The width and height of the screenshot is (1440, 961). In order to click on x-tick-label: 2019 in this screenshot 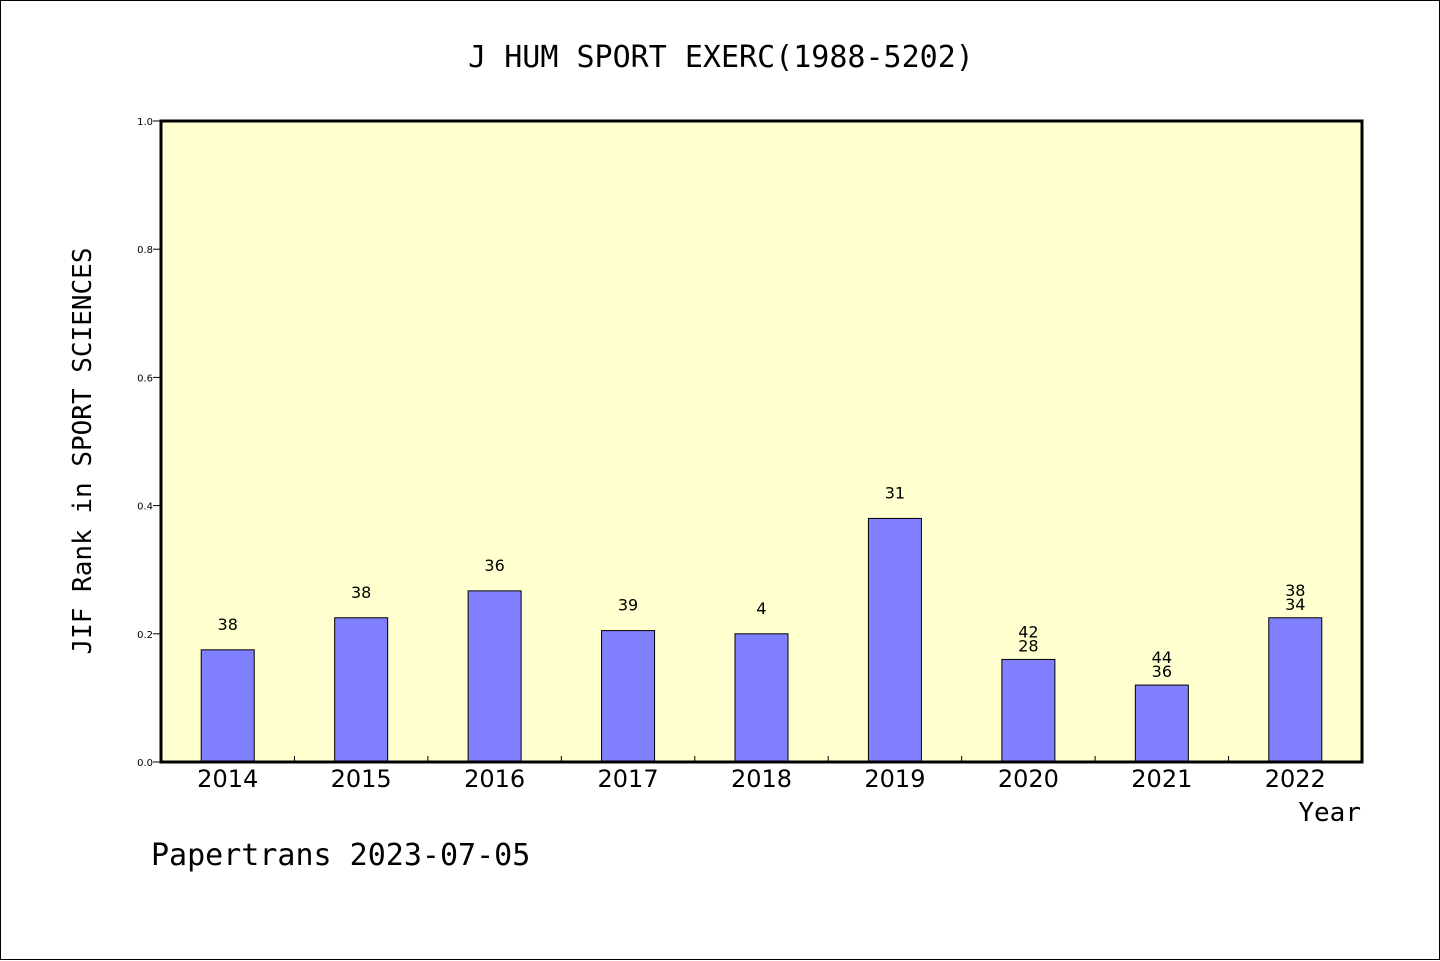, I will do `click(894, 779)`.